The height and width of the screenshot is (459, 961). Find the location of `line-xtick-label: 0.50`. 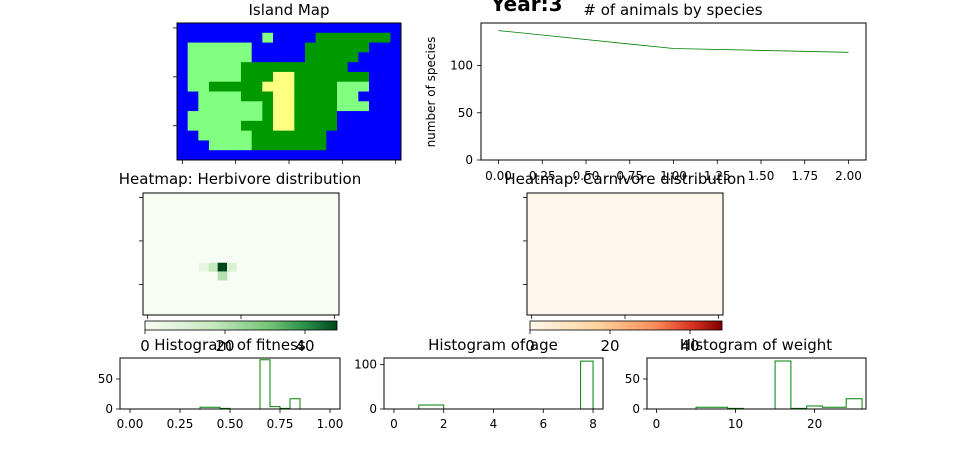

line-xtick-label: 0.50 is located at coordinates (586, 176).